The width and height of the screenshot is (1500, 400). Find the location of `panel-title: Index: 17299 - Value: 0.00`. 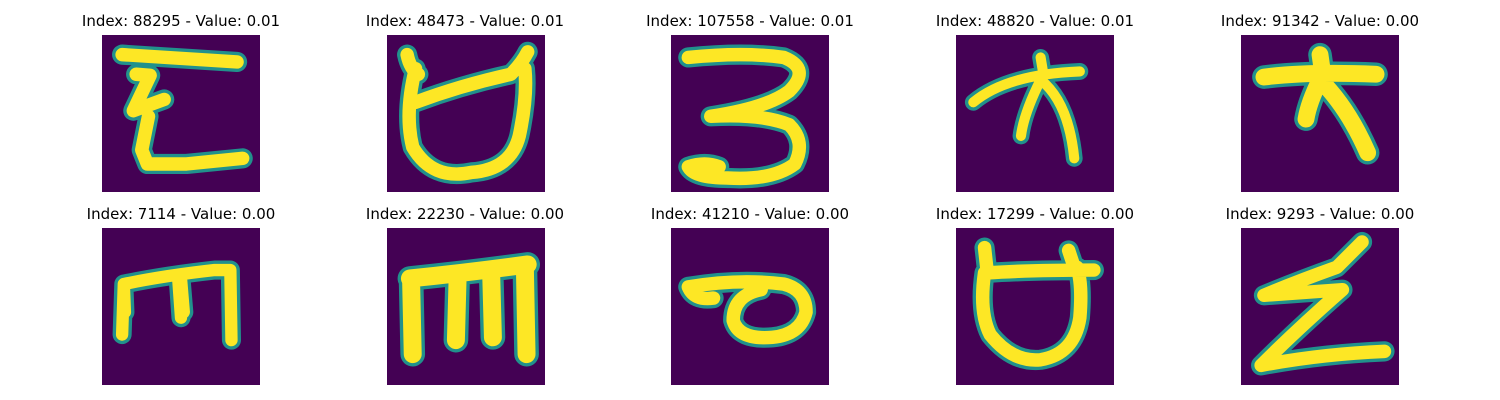

panel-title: Index: 17299 - Value: 0.00 is located at coordinates (1035, 214).